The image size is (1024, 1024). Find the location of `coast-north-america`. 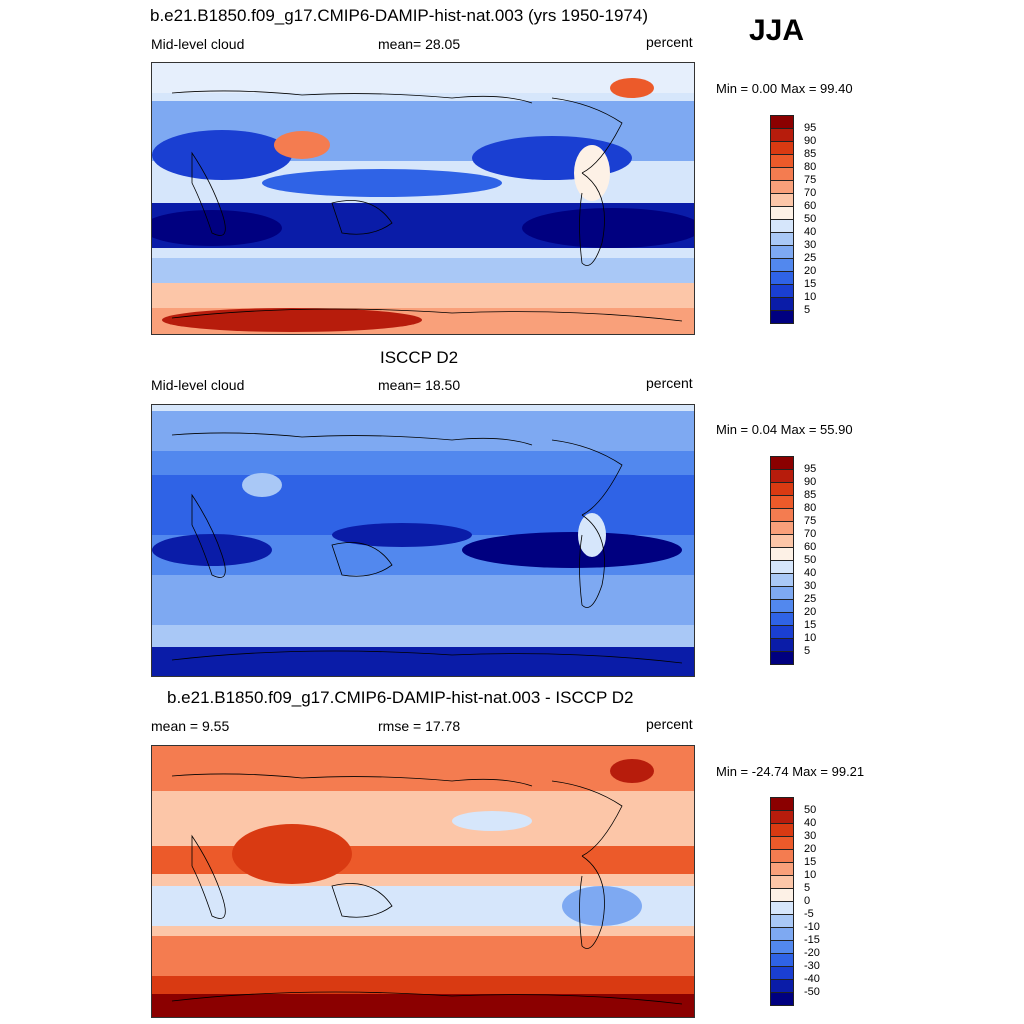

coast-north-america is located at coordinates (587, 477).